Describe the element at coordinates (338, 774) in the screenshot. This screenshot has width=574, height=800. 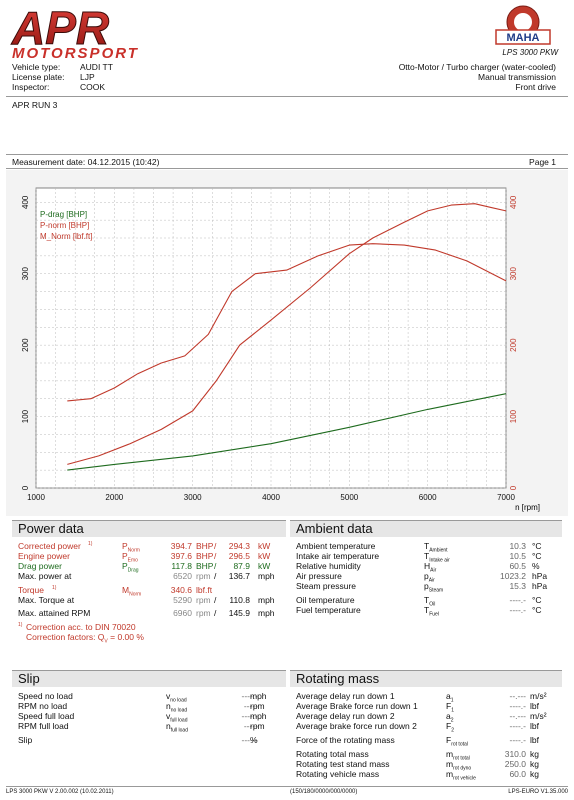
I see `rotating-label: Rotating vehicle mass` at that location.